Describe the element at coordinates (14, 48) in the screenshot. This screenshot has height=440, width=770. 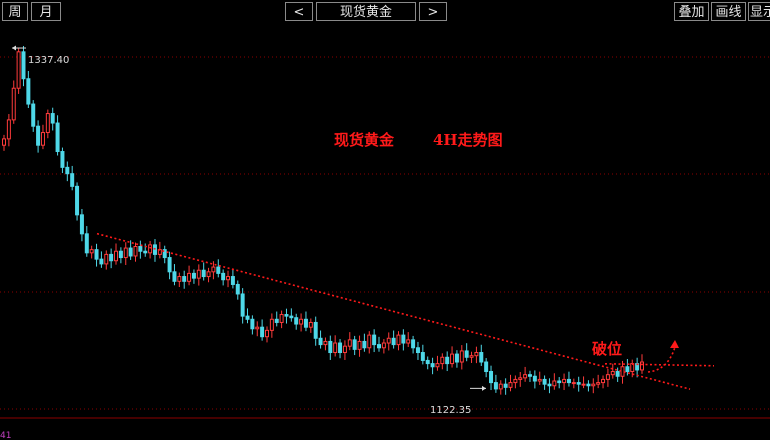
I see `max-price-arrowhead` at that location.